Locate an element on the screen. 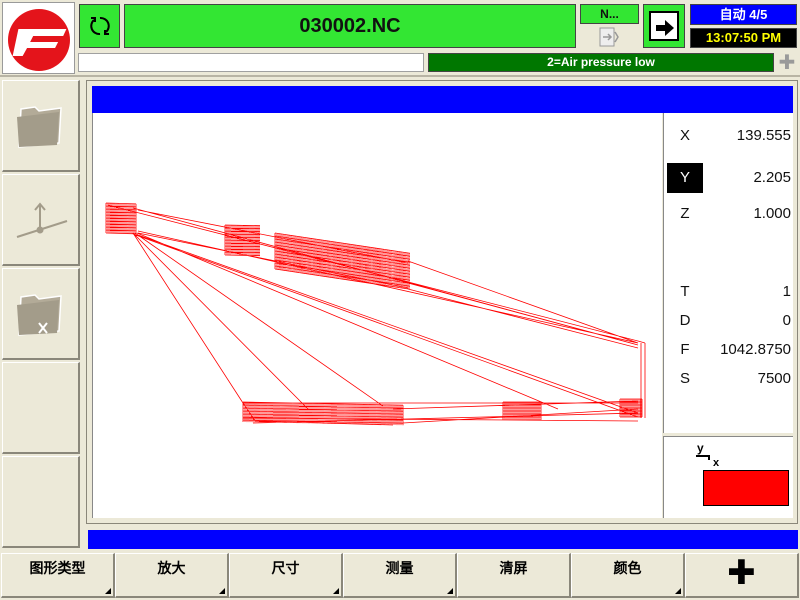 The width and height of the screenshot is (800, 600). brand-logo is located at coordinates (38, 38).